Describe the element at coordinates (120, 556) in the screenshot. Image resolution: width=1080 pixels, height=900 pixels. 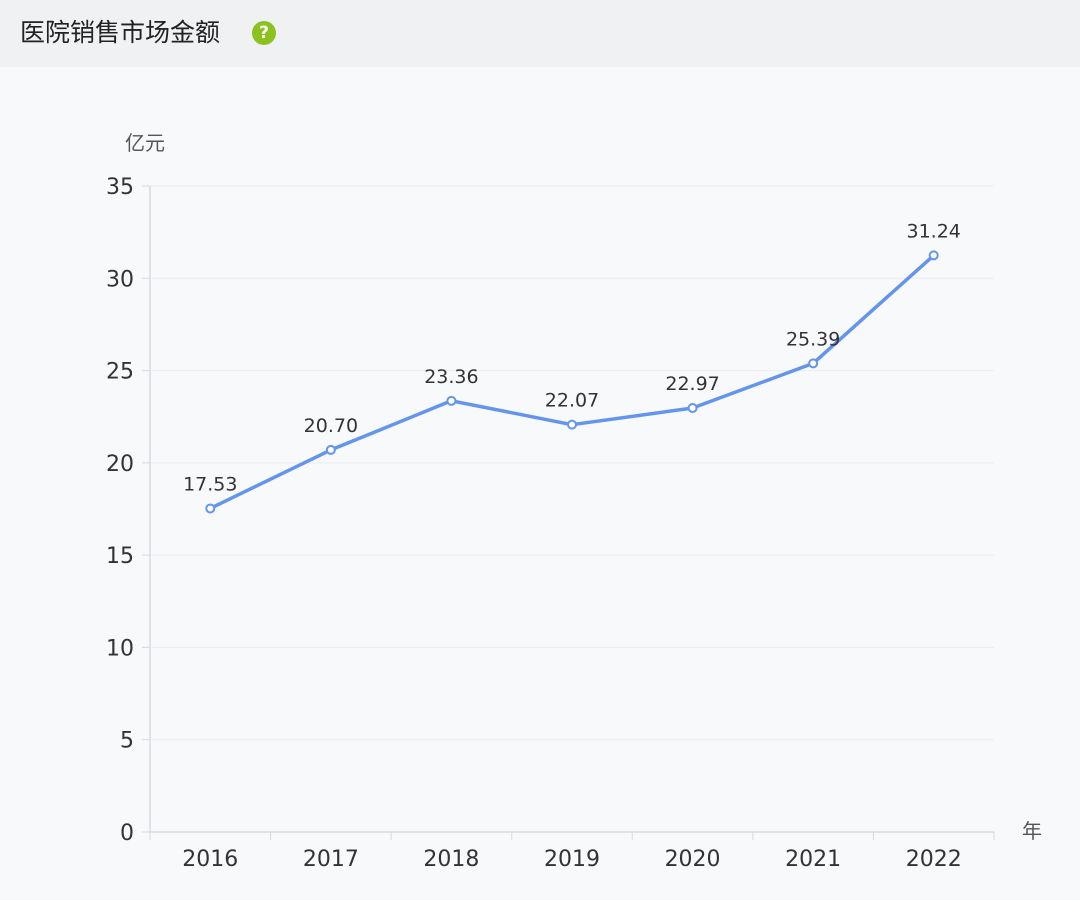
I see `y-tick-label: 15` at that location.